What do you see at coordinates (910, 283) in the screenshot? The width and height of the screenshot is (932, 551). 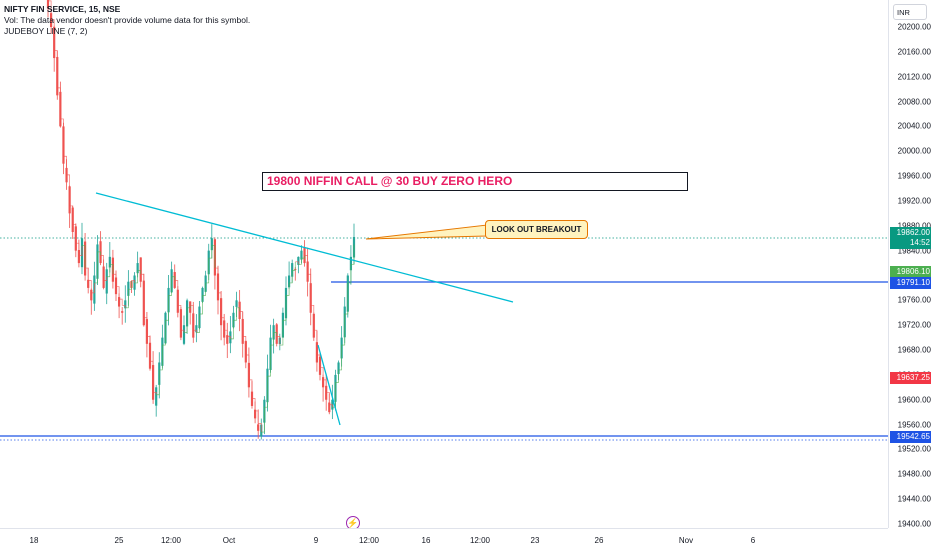 I see `level-b-label: 19791.10` at bounding box center [910, 283].